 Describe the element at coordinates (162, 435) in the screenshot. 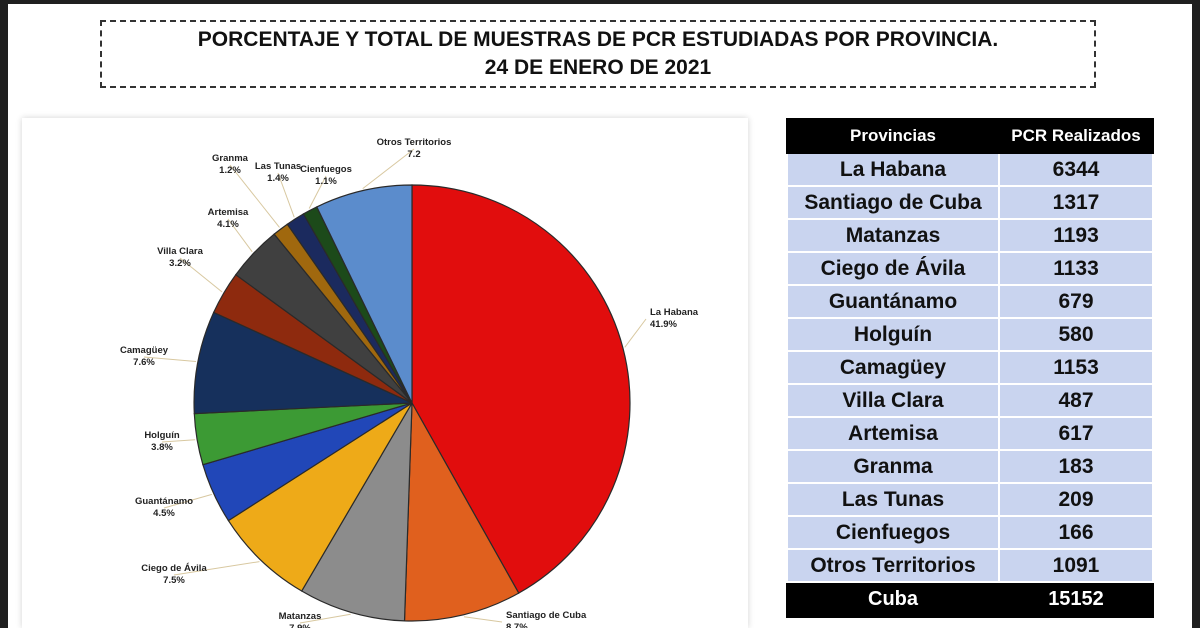

I see `slice-name: Holguín` at that location.